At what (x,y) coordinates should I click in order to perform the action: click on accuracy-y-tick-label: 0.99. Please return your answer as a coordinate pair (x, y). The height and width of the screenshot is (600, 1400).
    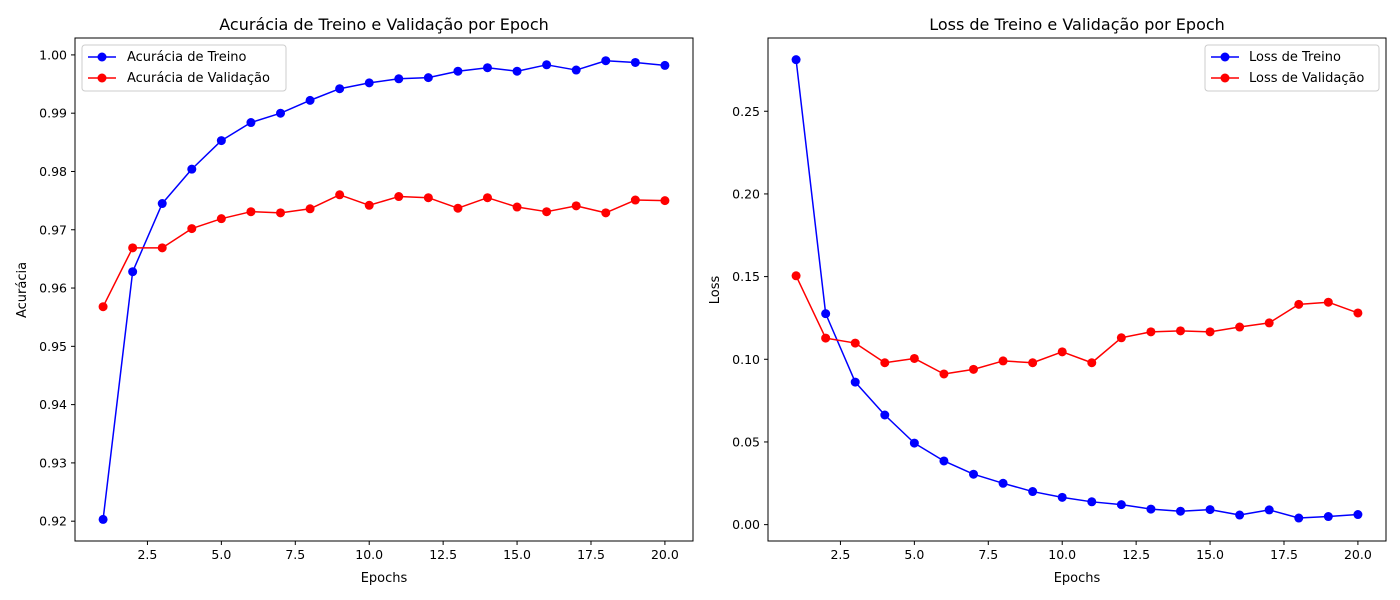
    Looking at the image, I should click on (53, 113).